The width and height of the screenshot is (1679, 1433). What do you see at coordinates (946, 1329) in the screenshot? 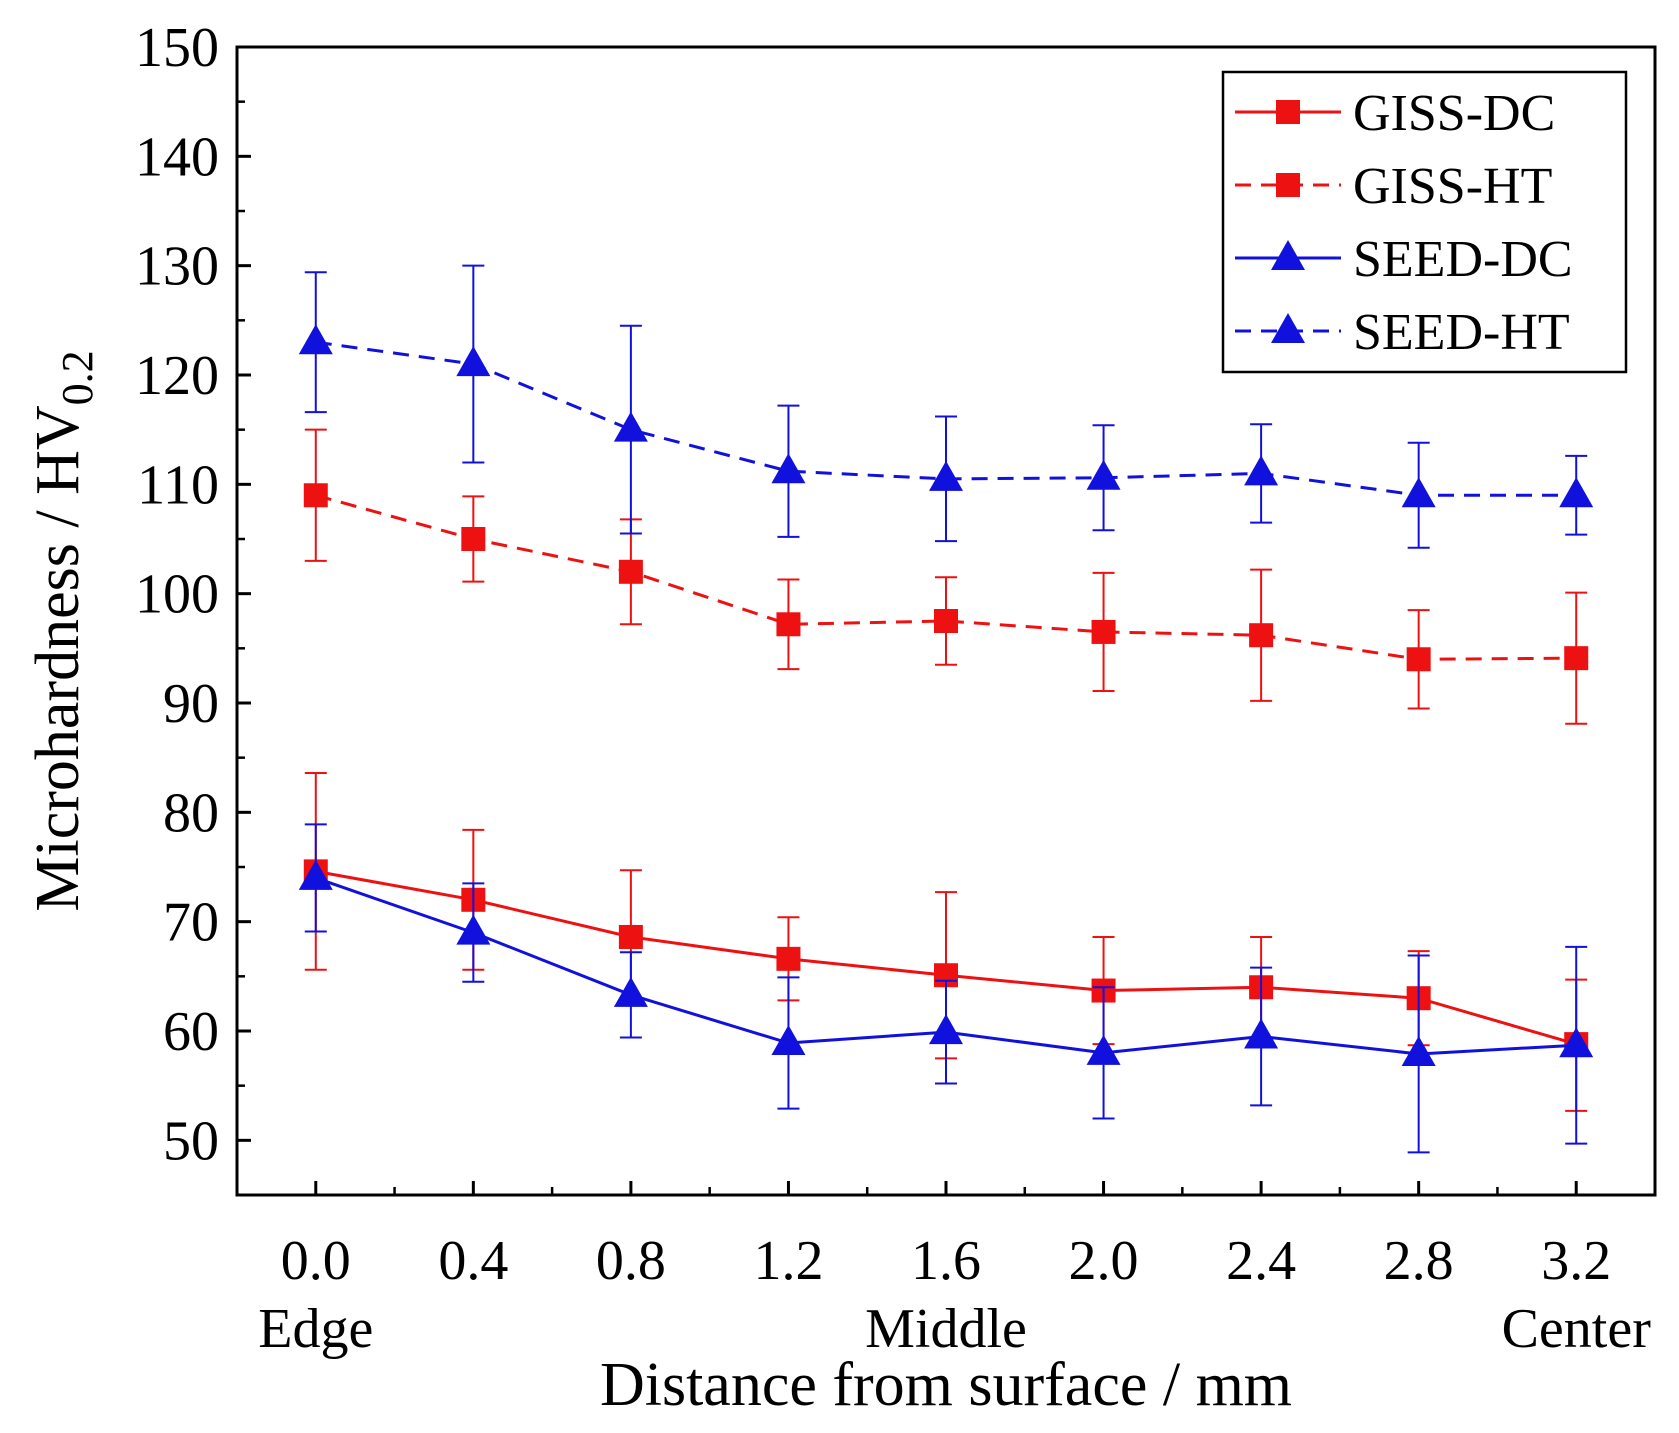
I see `x-region-label: Middle` at bounding box center [946, 1329].